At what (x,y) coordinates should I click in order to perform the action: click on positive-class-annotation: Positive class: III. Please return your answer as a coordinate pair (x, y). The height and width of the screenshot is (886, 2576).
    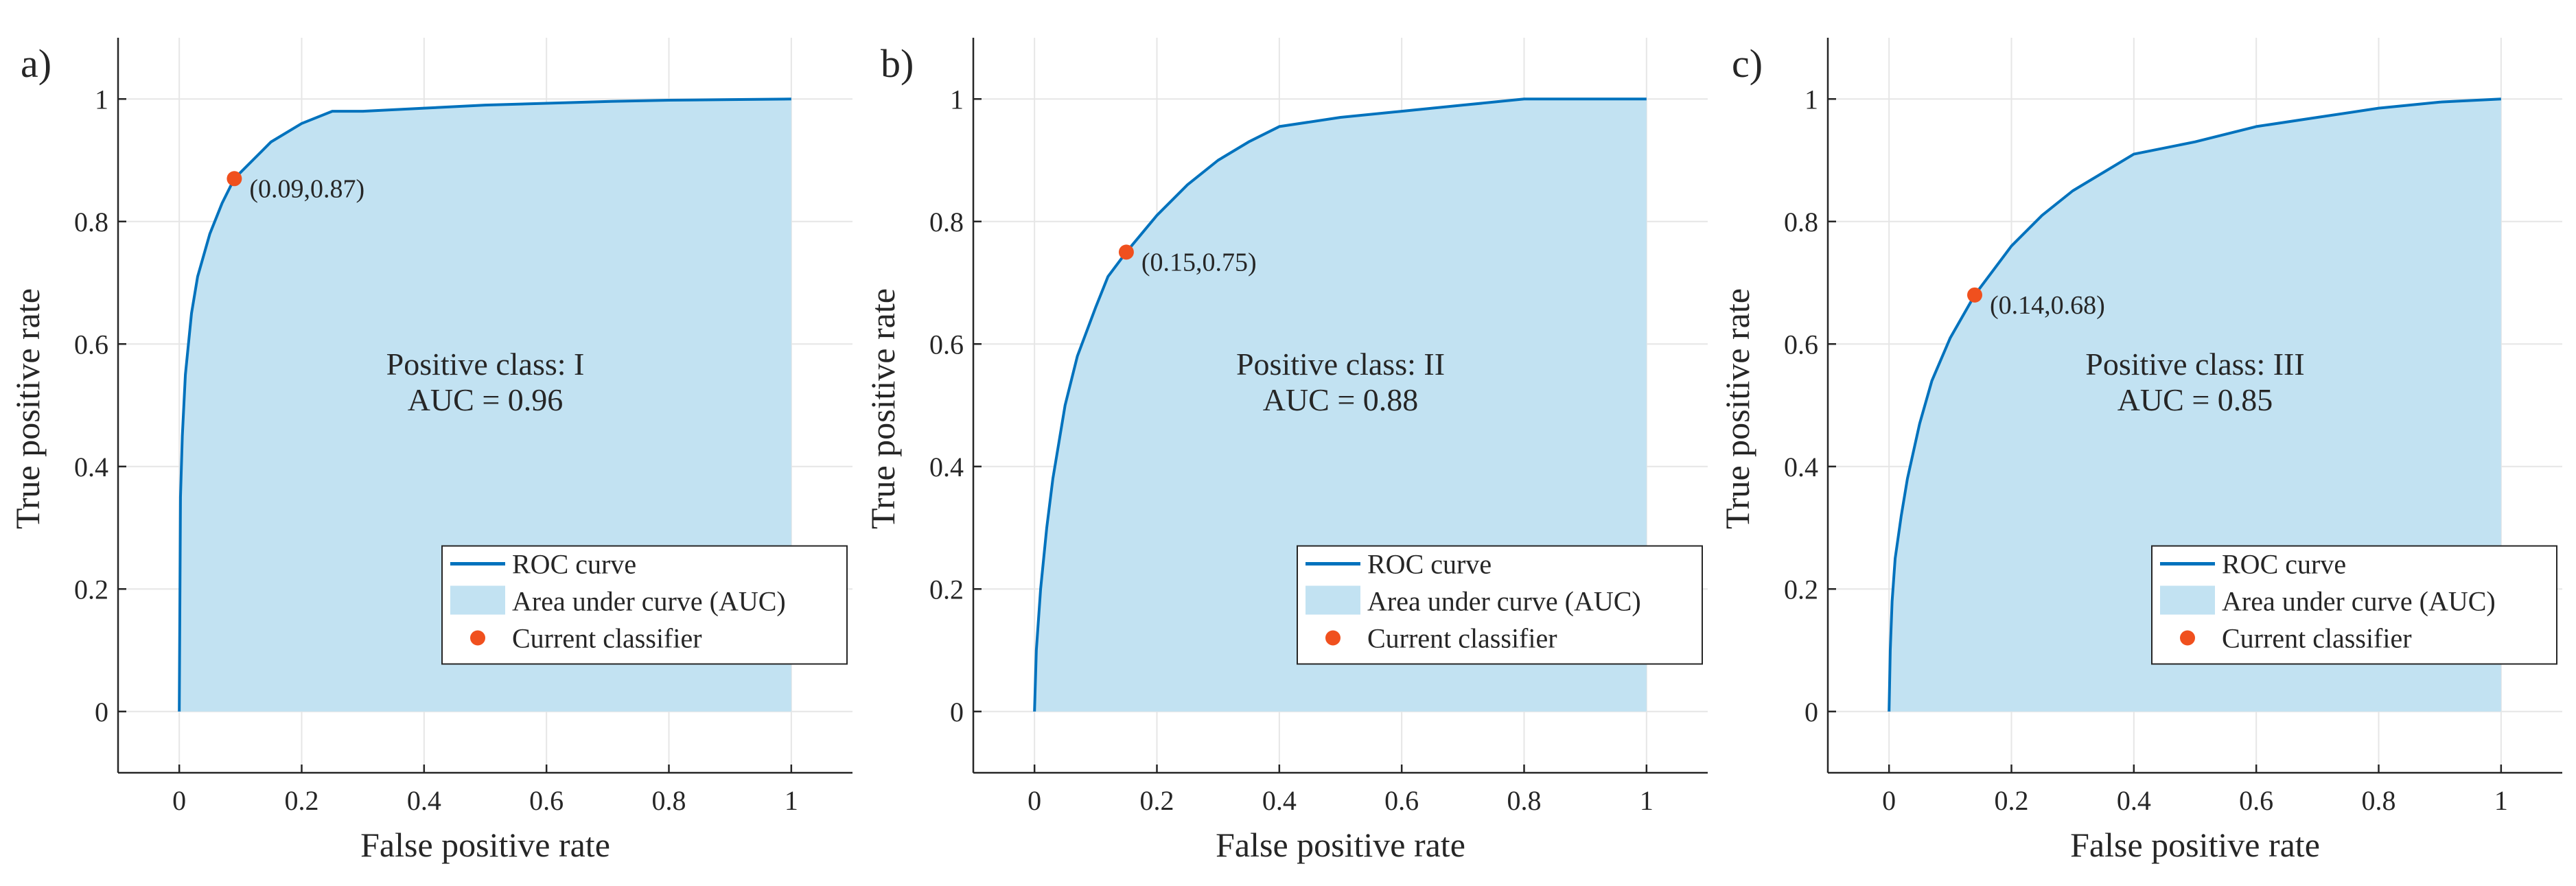
    Looking at the image, I should click on (2194, 364).